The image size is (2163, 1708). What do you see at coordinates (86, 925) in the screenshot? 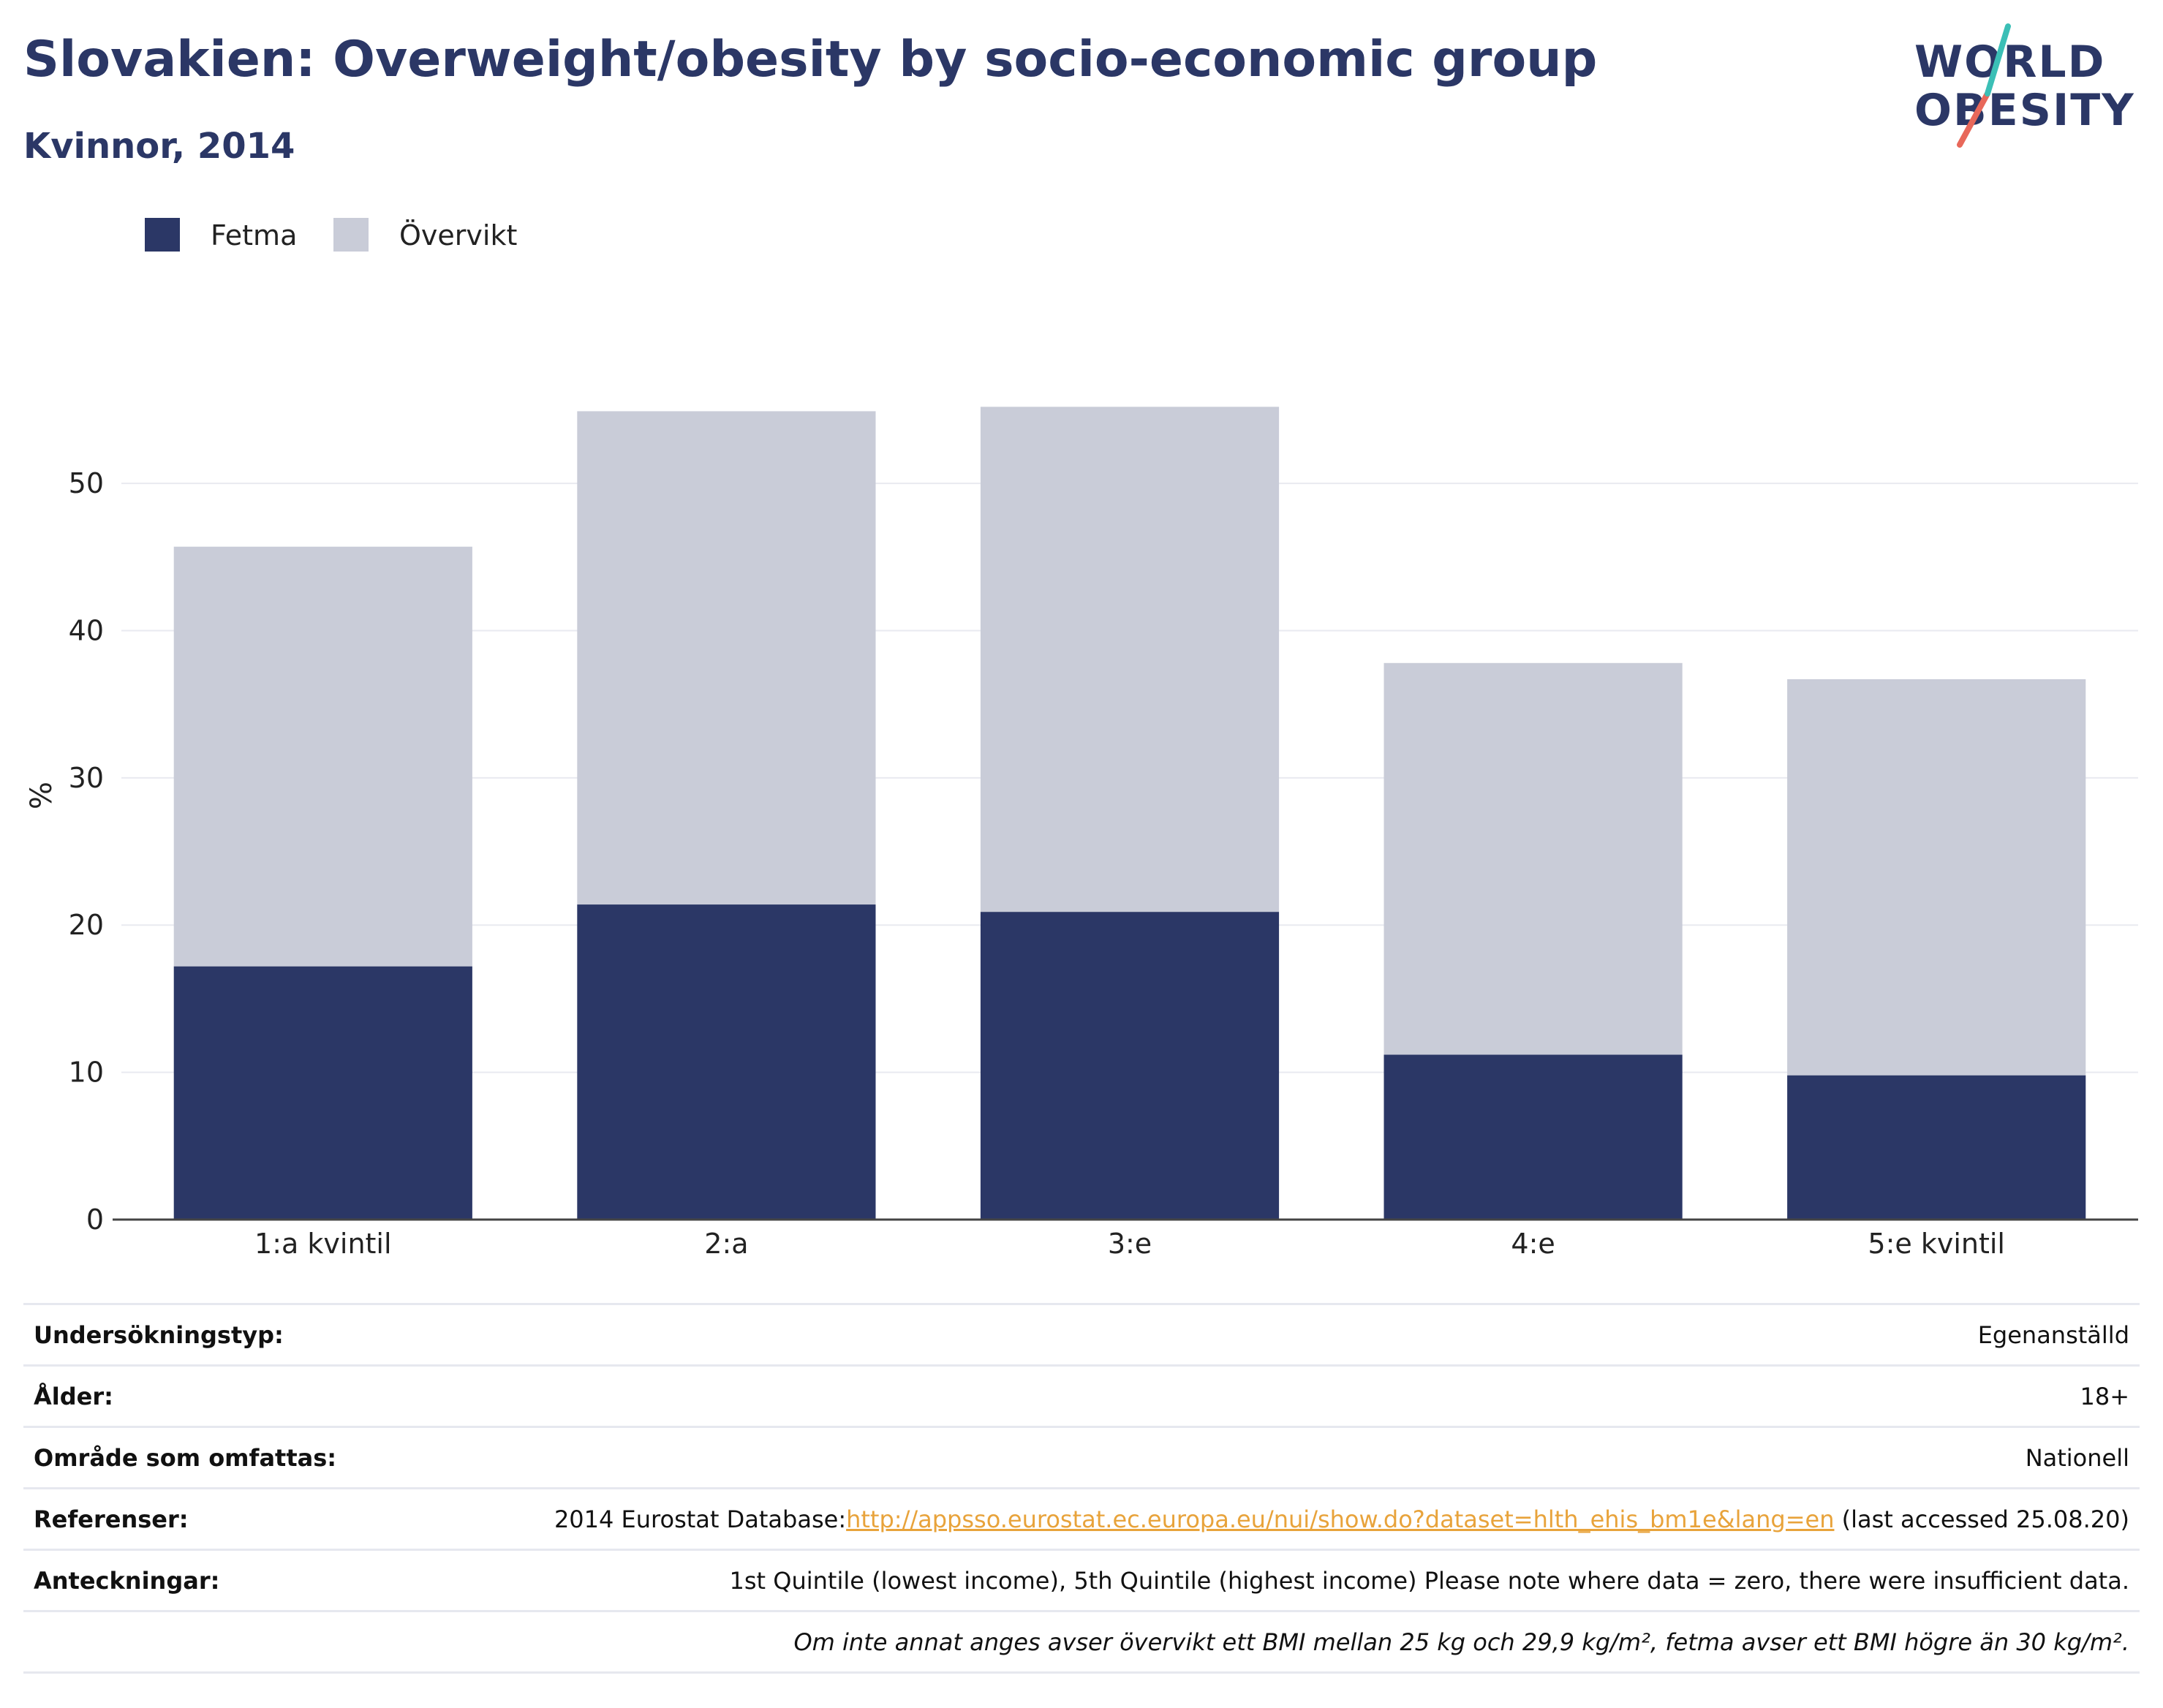
I see `y-tick-label: 20` at bounding box center [86, 925].